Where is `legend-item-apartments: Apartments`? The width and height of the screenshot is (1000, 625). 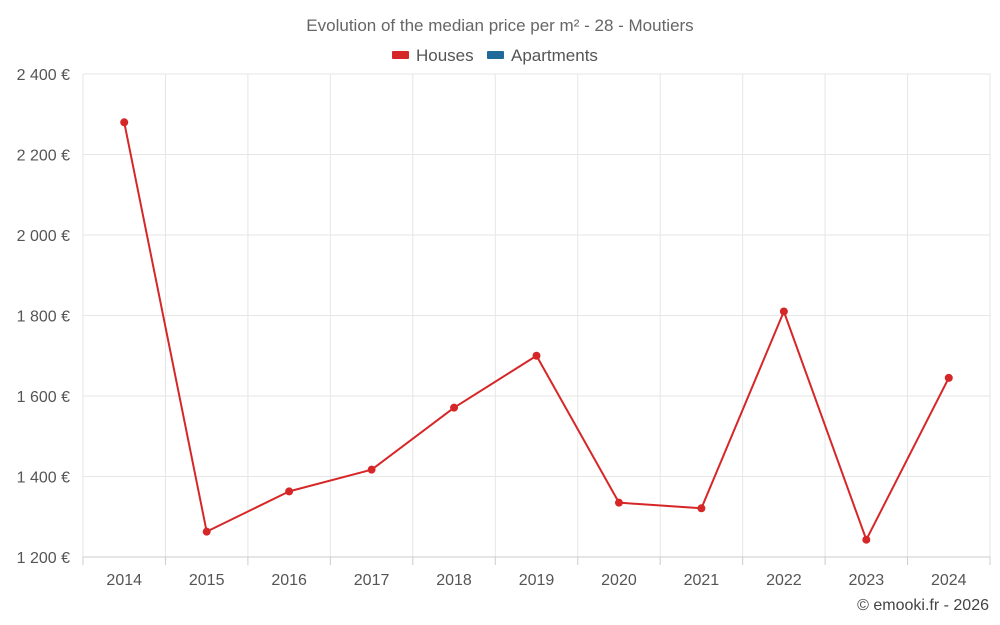 legend-item-apartments: Apartments is located at coordinates (542, 55).